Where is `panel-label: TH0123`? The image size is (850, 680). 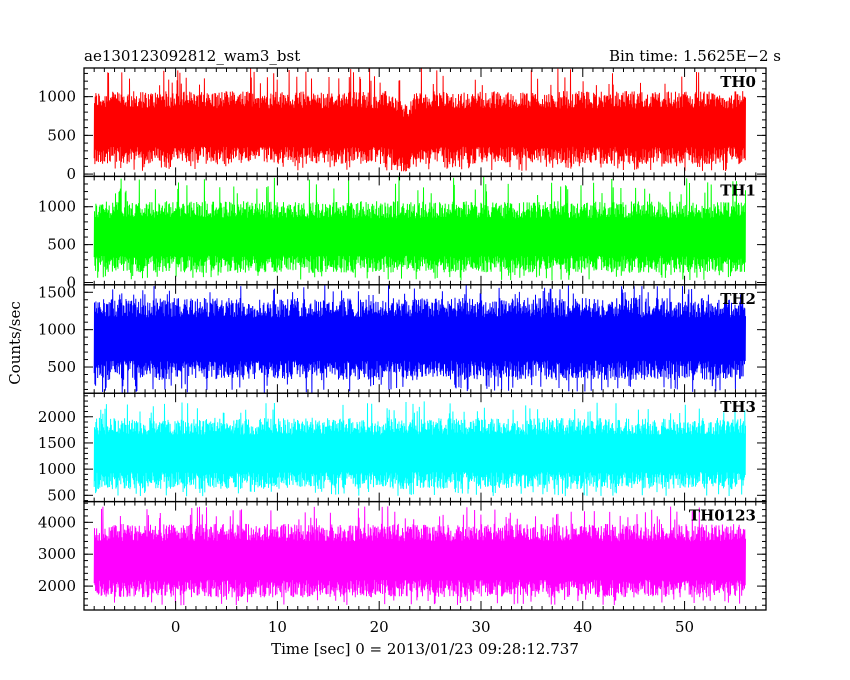
panel-label: TH0123 is located at coordinates (722, 516).